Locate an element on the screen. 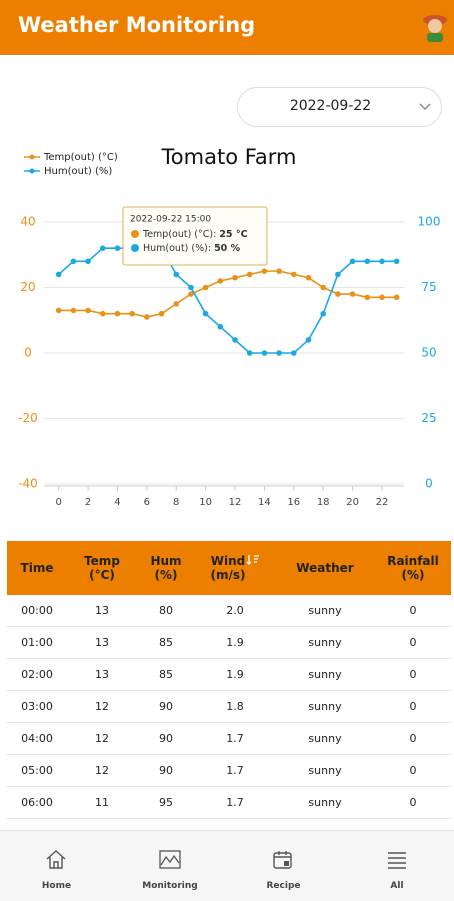  x-tick-label: 14 is located at coordinates (264, 502).